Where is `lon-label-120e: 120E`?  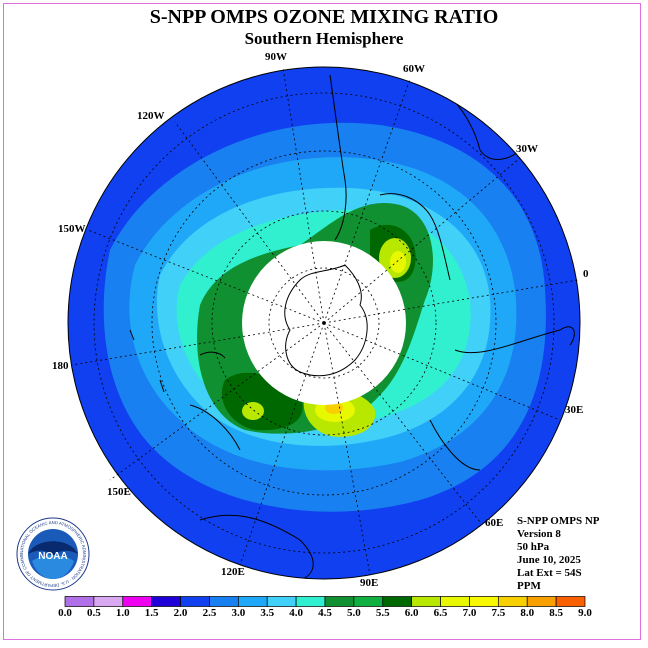
lon-label-120e: 120E is located at coordinates (233, 572).